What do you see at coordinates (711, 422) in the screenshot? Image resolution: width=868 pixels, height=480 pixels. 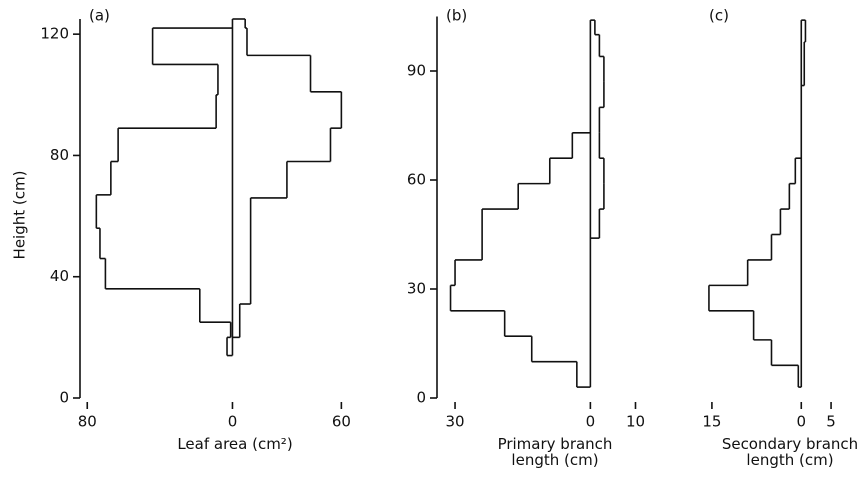 I see `x-tick-label: 15` at bounding box center [711, 422].